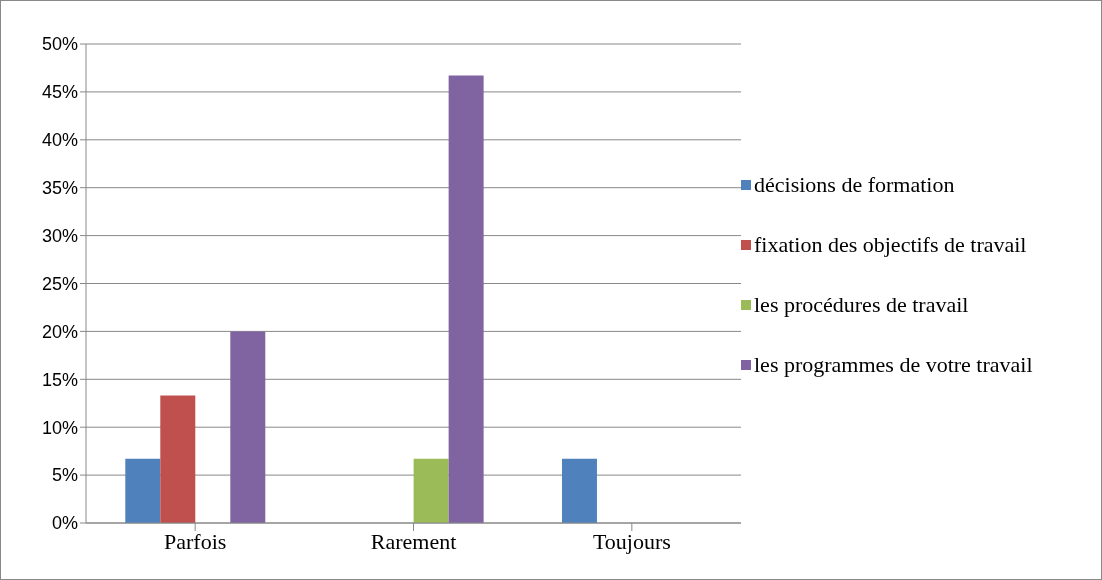 The image size is (1102, 580). Describe the element at coordinates (861, 305) in the screenshot. I see `legend-label: les procédures de travail` at that location.